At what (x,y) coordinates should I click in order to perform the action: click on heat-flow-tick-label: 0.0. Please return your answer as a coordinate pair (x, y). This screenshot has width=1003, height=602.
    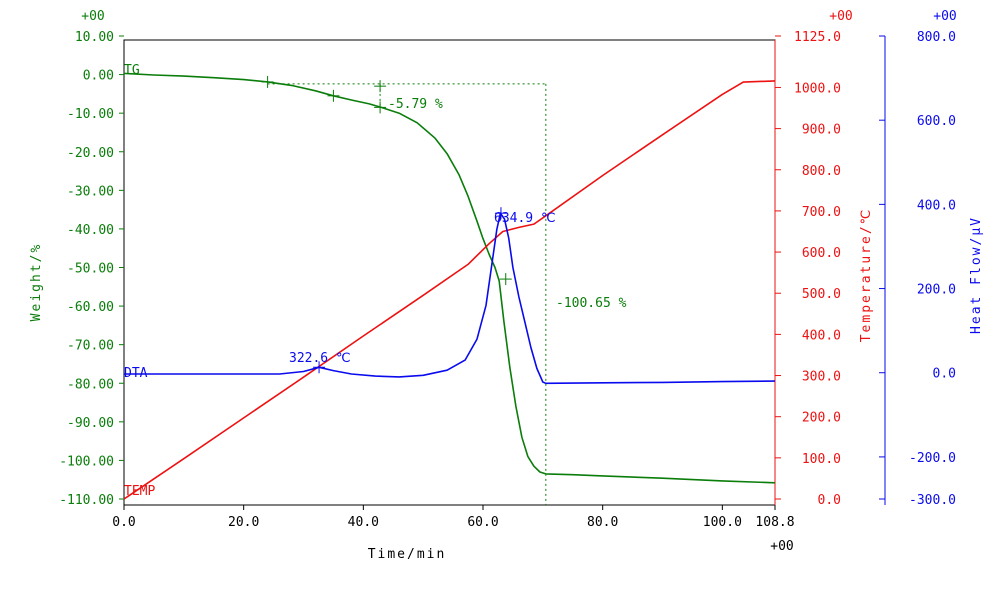
    Looking at the image, I should click on (944, 374).